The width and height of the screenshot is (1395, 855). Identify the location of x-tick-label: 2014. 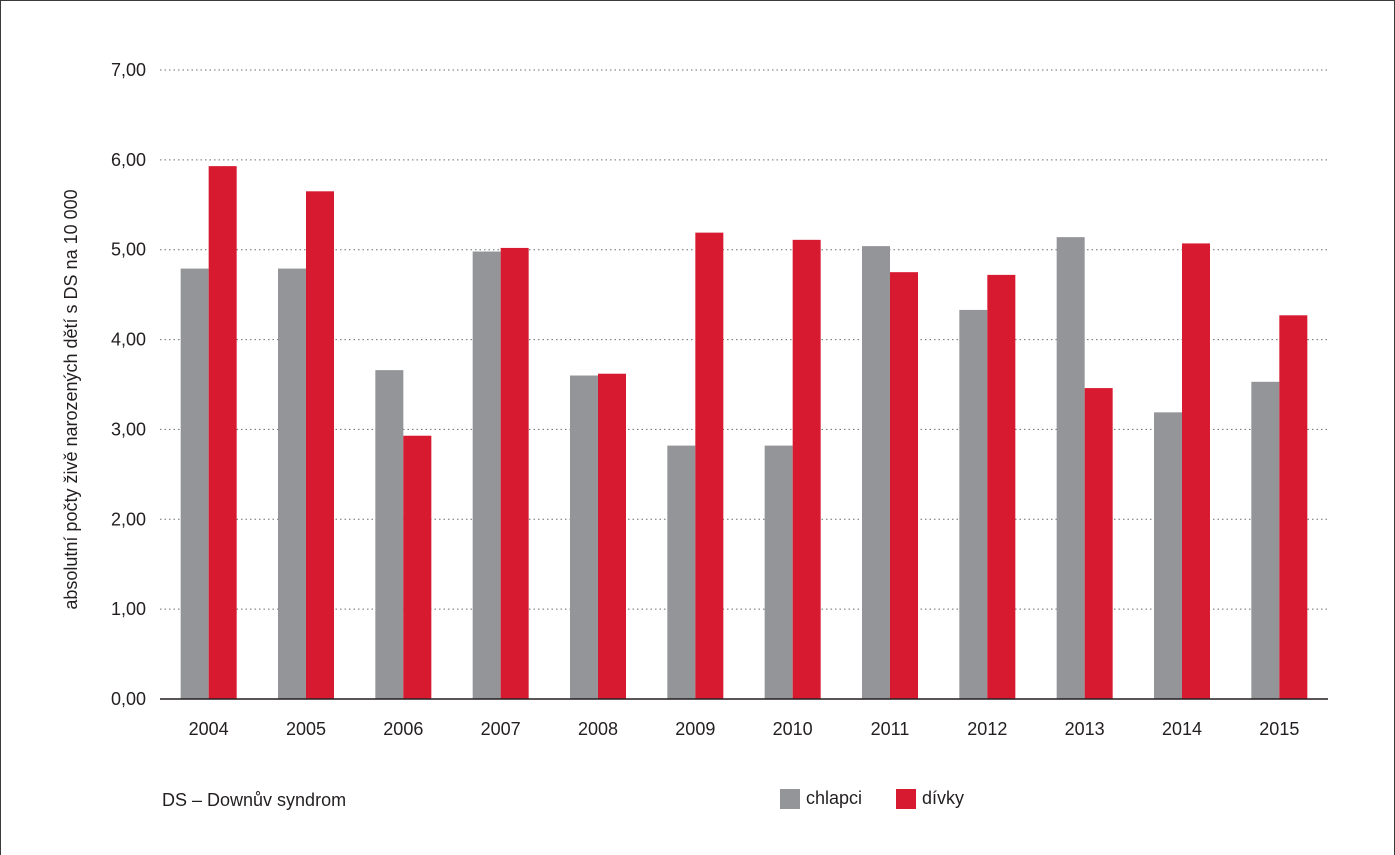
(1182, 729).